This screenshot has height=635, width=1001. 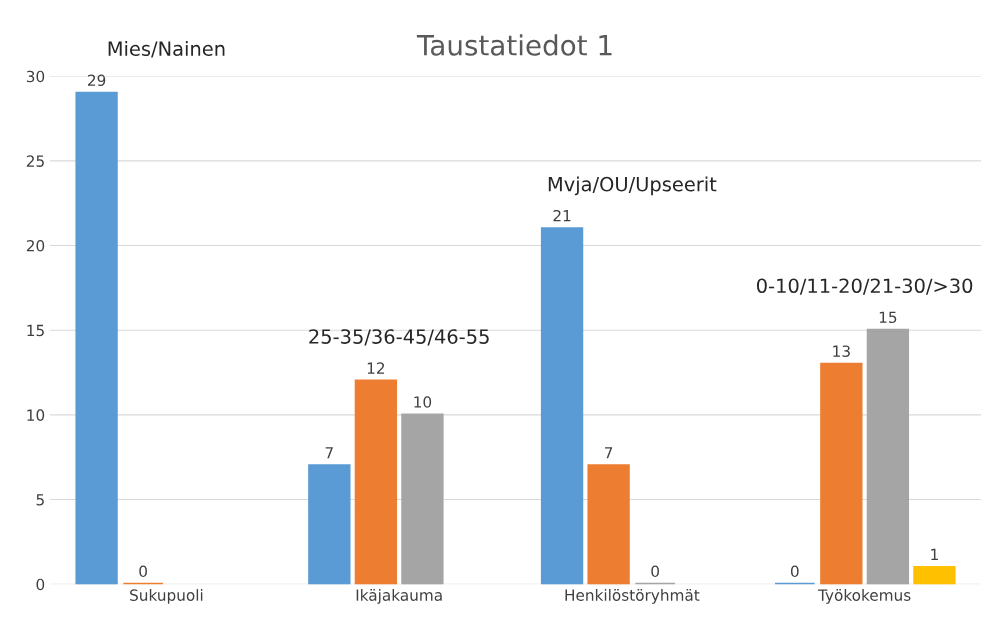 What do you see at coordinates (632, 596) in the screenshot?
I see `x-tick-label: Henkilöstöryhmät` at bounding box center [632, 596].